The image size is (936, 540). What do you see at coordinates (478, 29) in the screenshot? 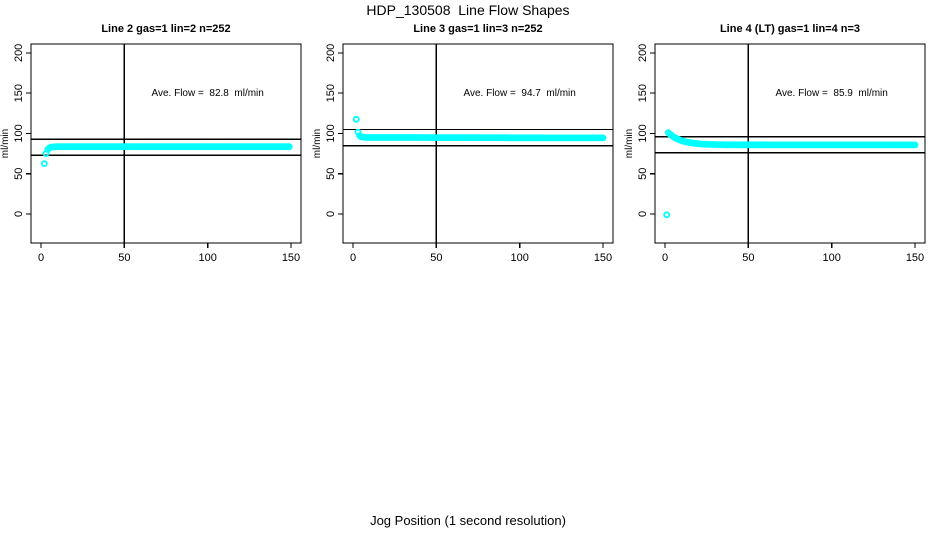
I see `panel-line3-title: Line 3 gas=1 lin=3 n=252` at bounding box center [478, 29].